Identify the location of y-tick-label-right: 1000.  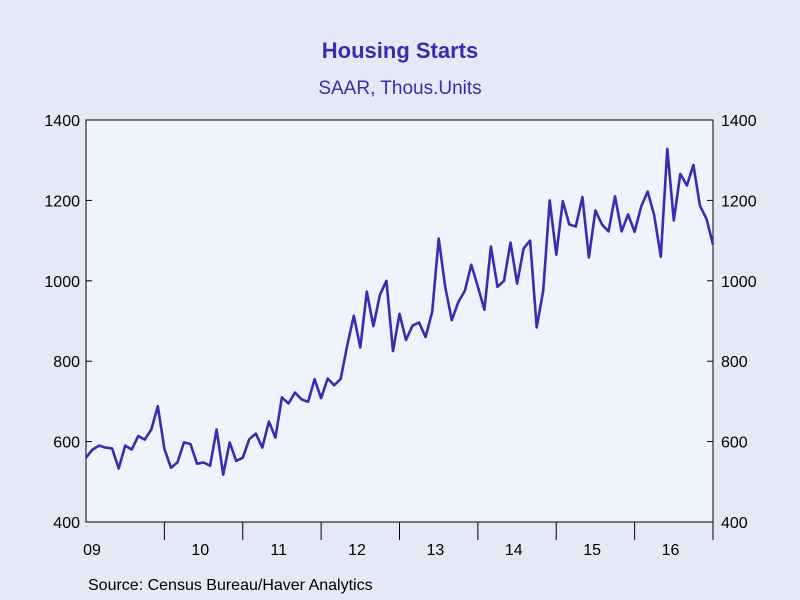
(739, 282).